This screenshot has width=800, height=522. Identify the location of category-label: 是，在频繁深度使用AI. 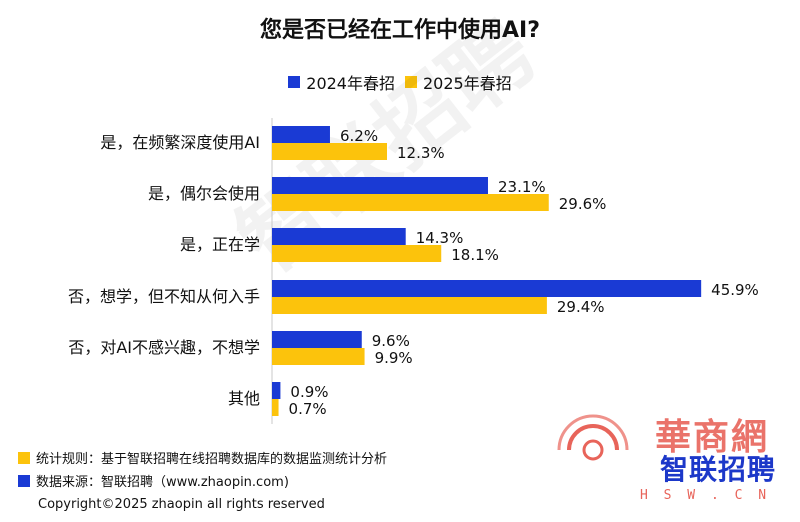
(180, 142).